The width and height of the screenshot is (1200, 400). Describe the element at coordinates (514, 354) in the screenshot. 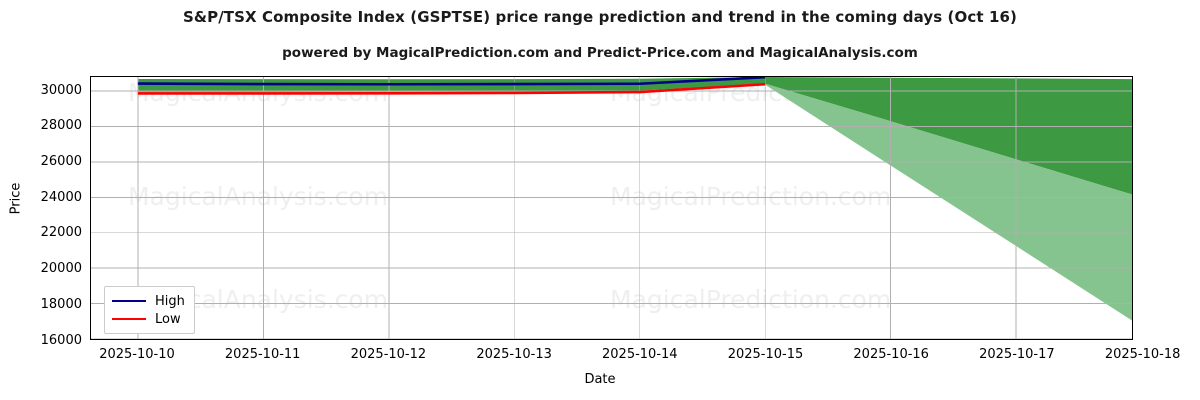

I see `x-tick-label: 2025-10-13` at that location.